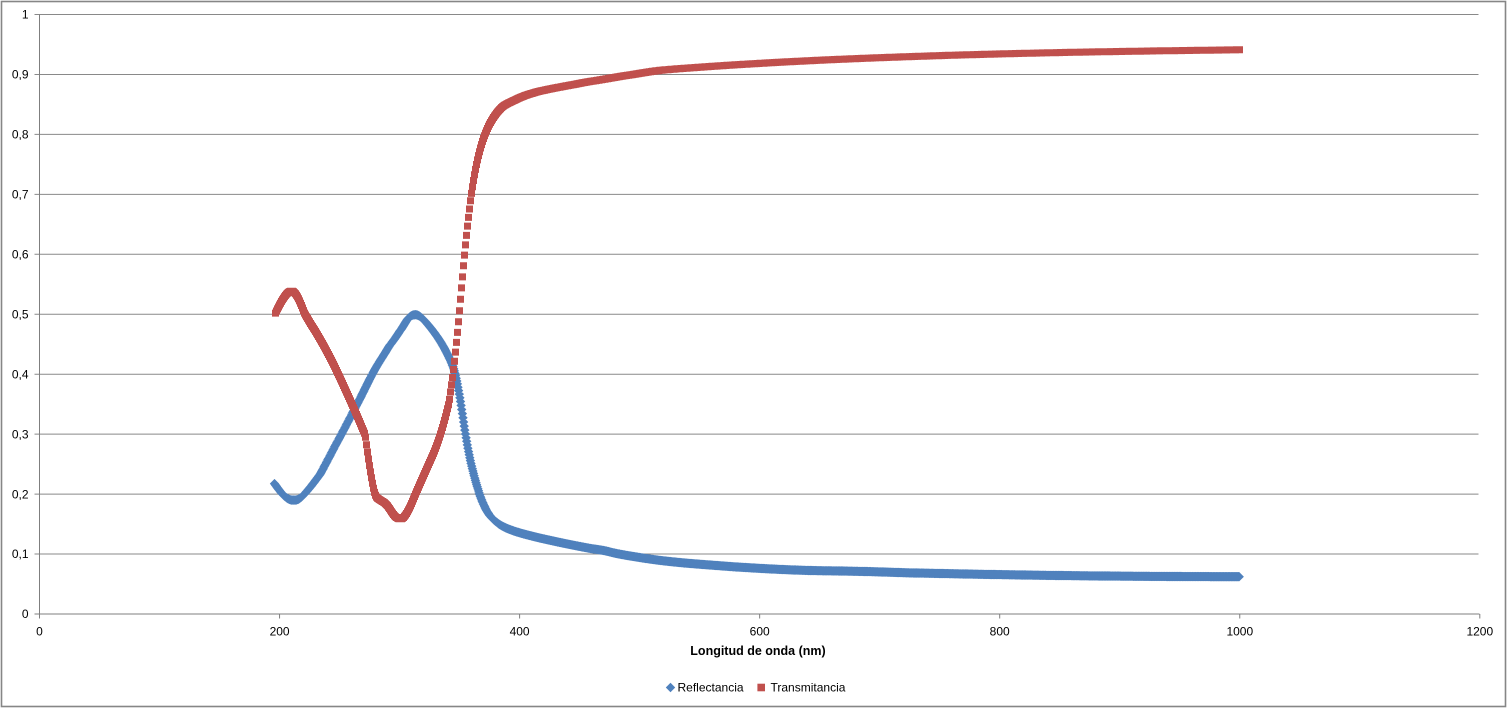  I want to click on svg-text: 0,2, so click(20, 494).